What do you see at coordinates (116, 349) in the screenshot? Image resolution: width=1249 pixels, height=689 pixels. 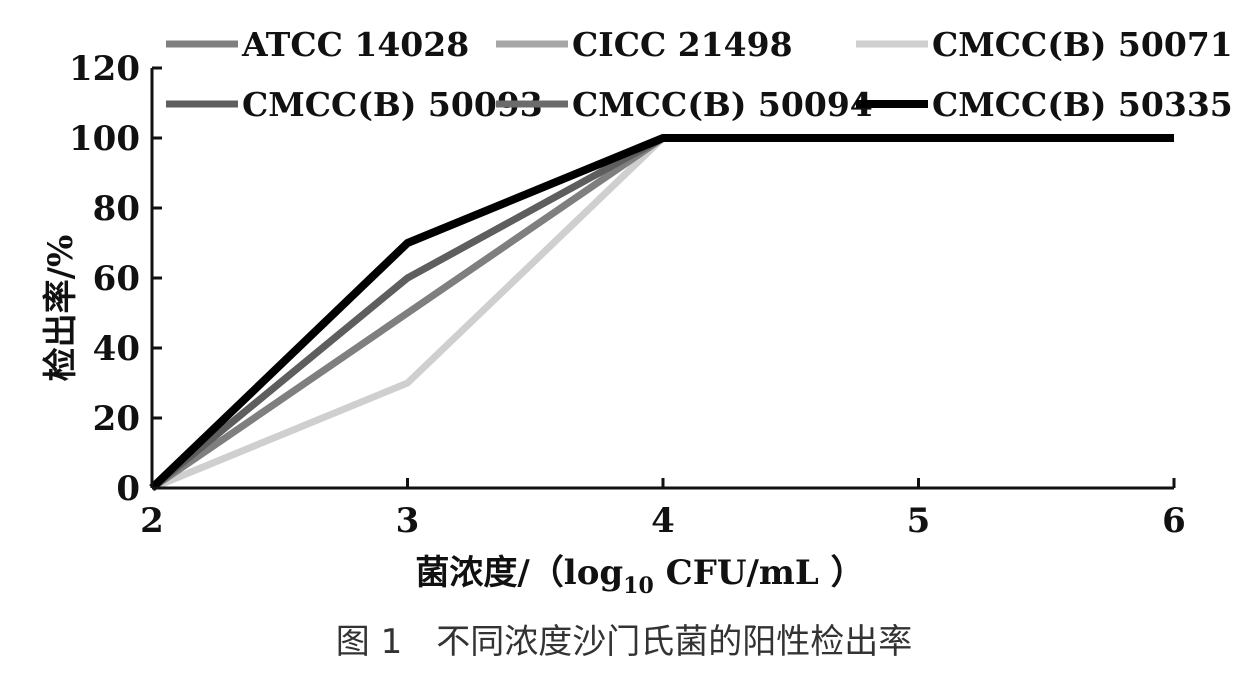 I see `y-tick-label: 40` at bounding box center [116, 349].